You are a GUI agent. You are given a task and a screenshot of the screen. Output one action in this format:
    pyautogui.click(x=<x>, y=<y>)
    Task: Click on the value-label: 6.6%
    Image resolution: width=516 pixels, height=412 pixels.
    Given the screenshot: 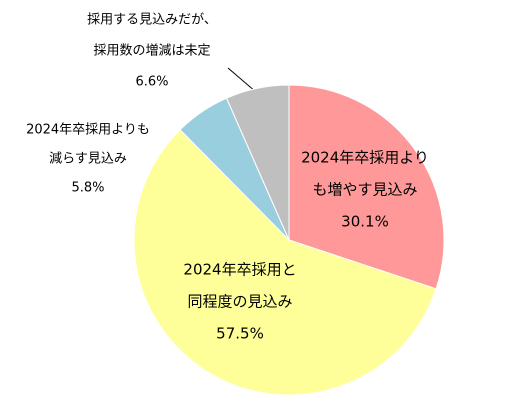 What is the action you would take?
    pyautogui.click(x=151, y=82)
    